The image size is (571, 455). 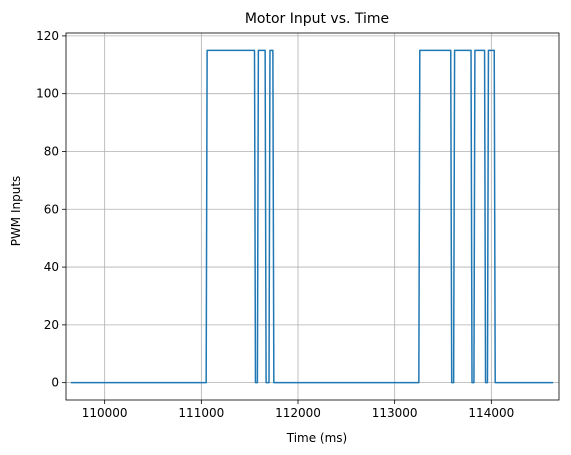 What do you see at coordinates (201, 413) in the screenshot?
I see `x-tick-label: 111000` at bounding box center [201, 413].